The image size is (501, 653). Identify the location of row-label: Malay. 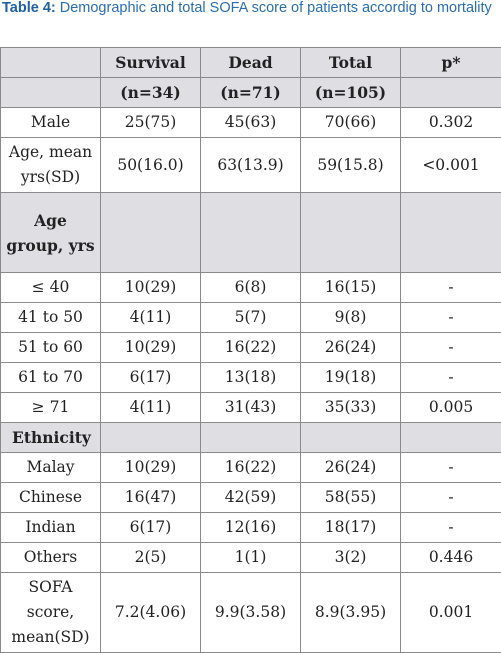
(50, 467).